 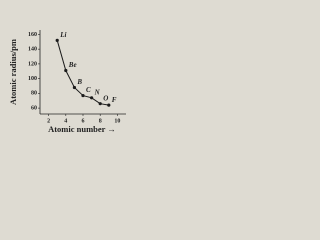 I want to click on y-axis-label: Atomic radius/pm, so click(x=13, y=72).